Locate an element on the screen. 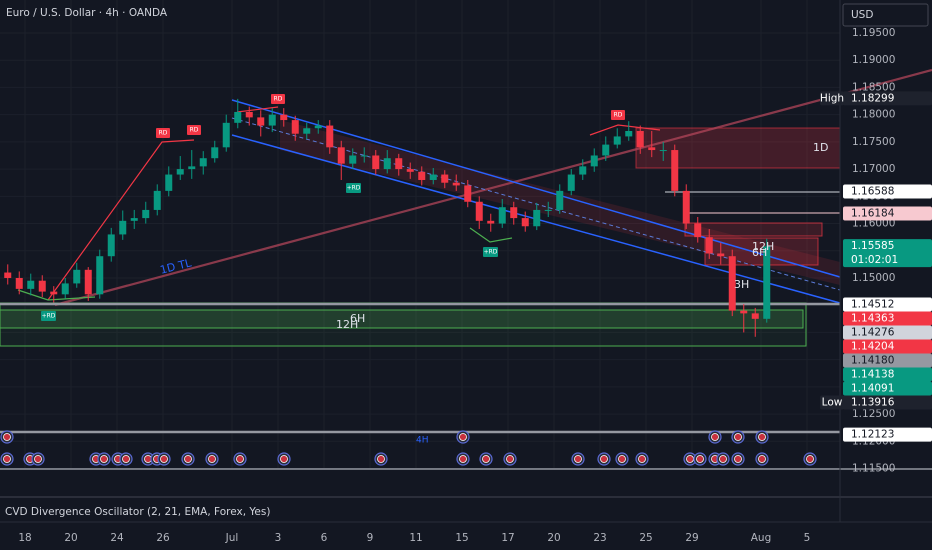 This screenshot has height=550, width=932. zone-label: 3H is located at coordinates (741, 284).